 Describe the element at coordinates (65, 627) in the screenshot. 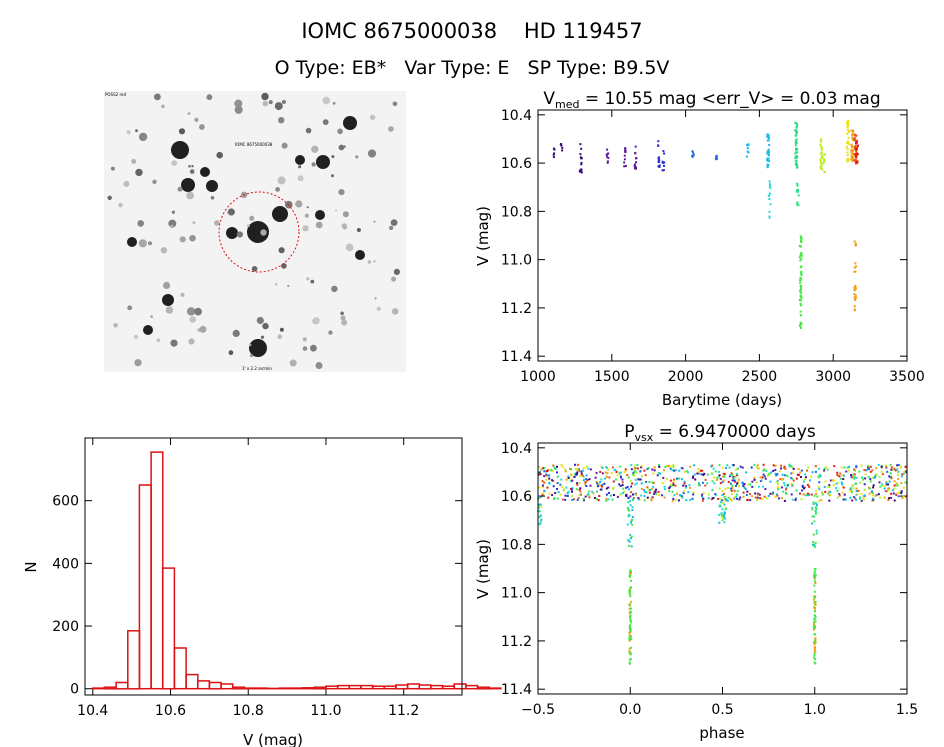

I see `histogram-ytick-label: 200` at that location.